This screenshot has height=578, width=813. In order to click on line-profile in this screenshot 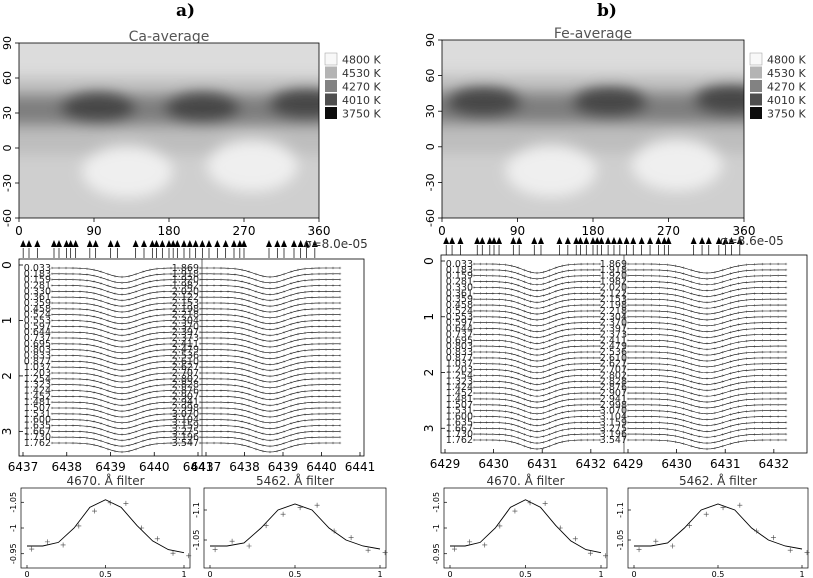, I will do `click(537, 403)`.